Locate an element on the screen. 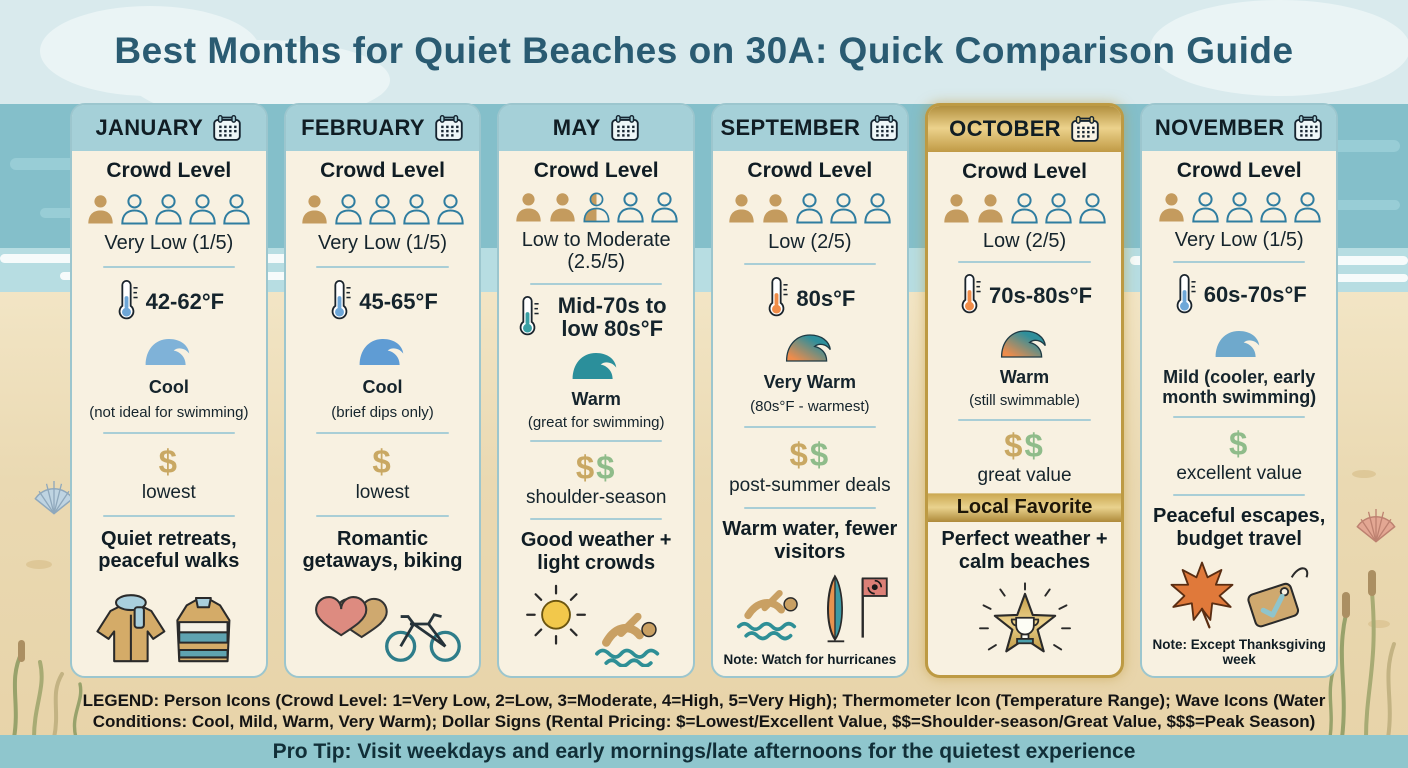 The image size is (1408, 768). water-condition: Mild (cooler, early month swimming) is located at coordinates (1239, 386).